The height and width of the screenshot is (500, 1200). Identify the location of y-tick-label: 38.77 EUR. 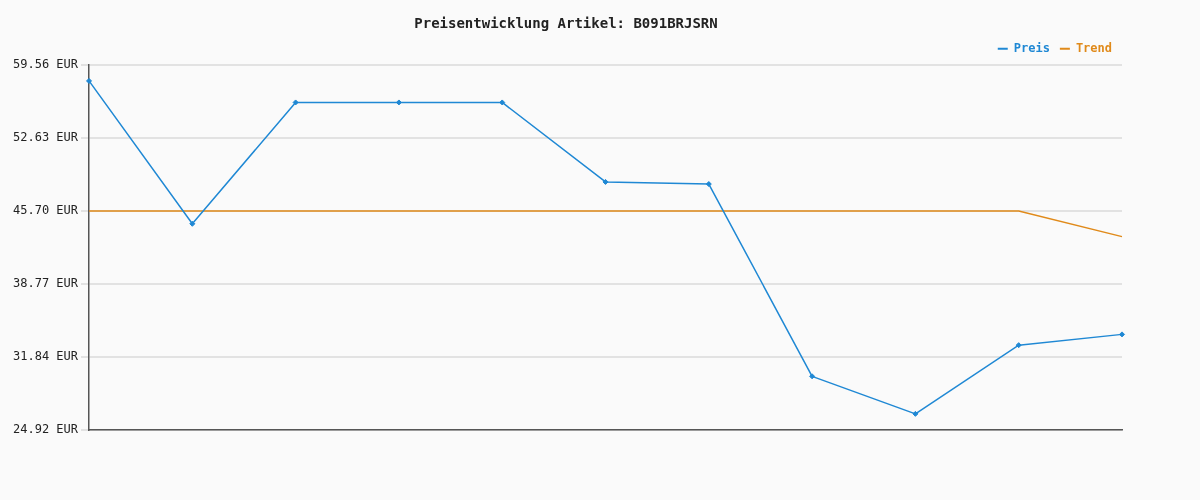
(45, 283).